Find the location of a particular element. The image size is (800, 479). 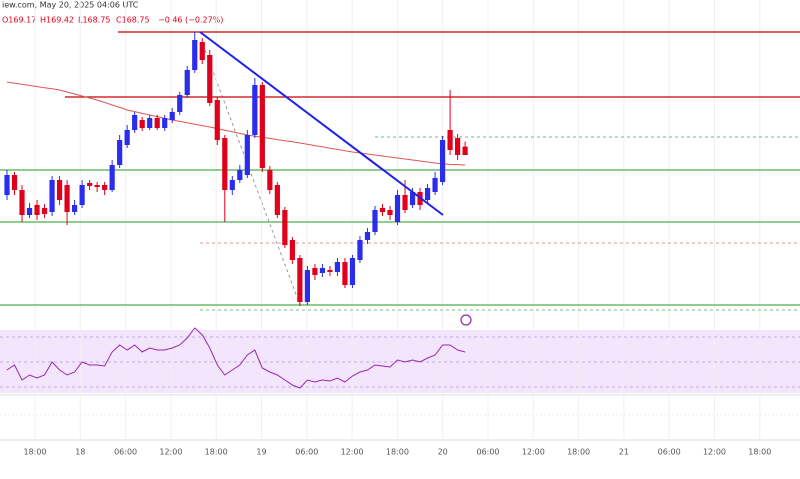

rsi-background is located at coordinates (400, 361).